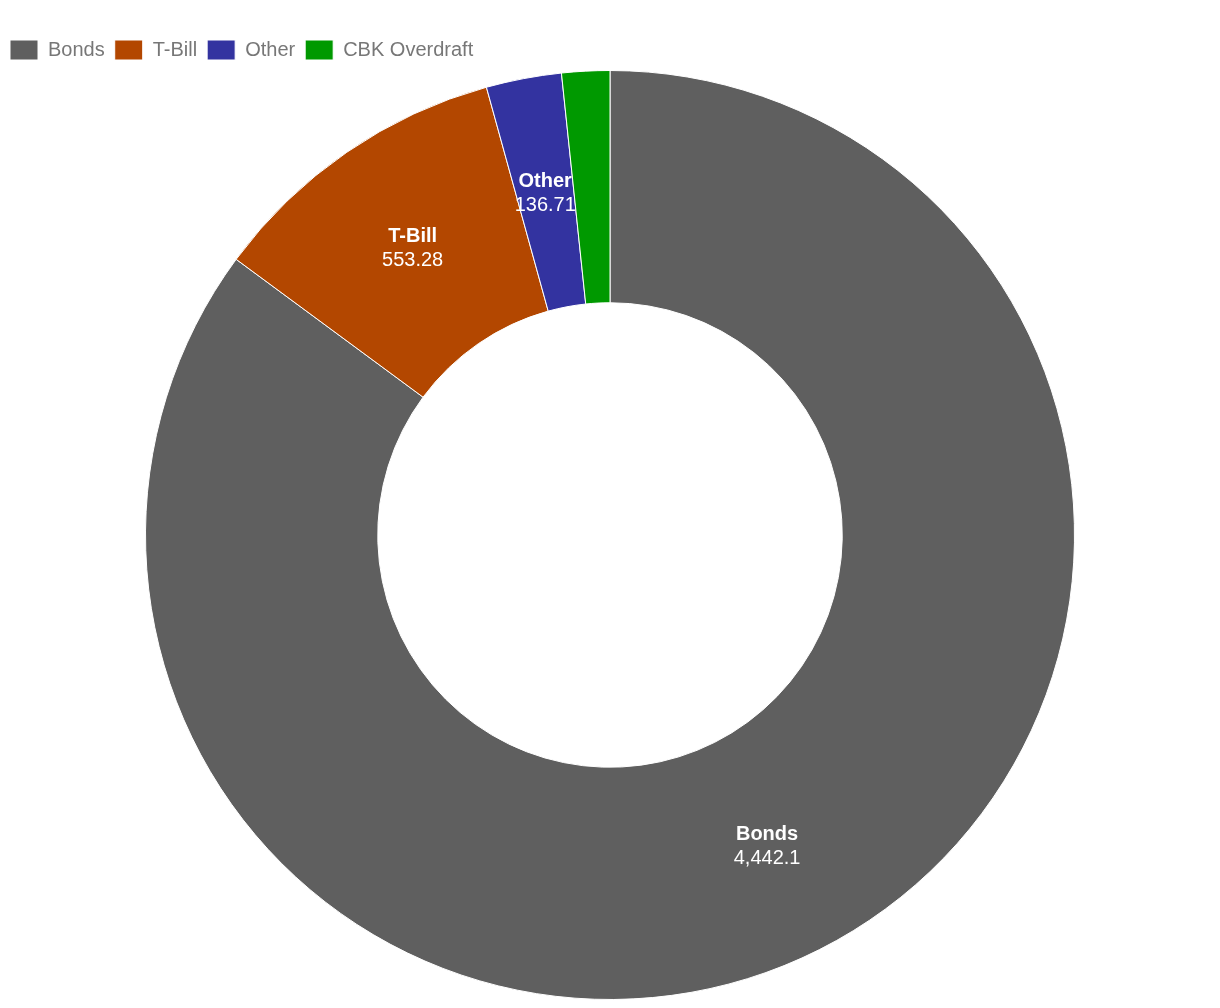 The width and height of the screenshot is (1220, 1008). Describe the element at coordinates (545, 180) in the screenshot. I see `slice-label: Other` at that location.